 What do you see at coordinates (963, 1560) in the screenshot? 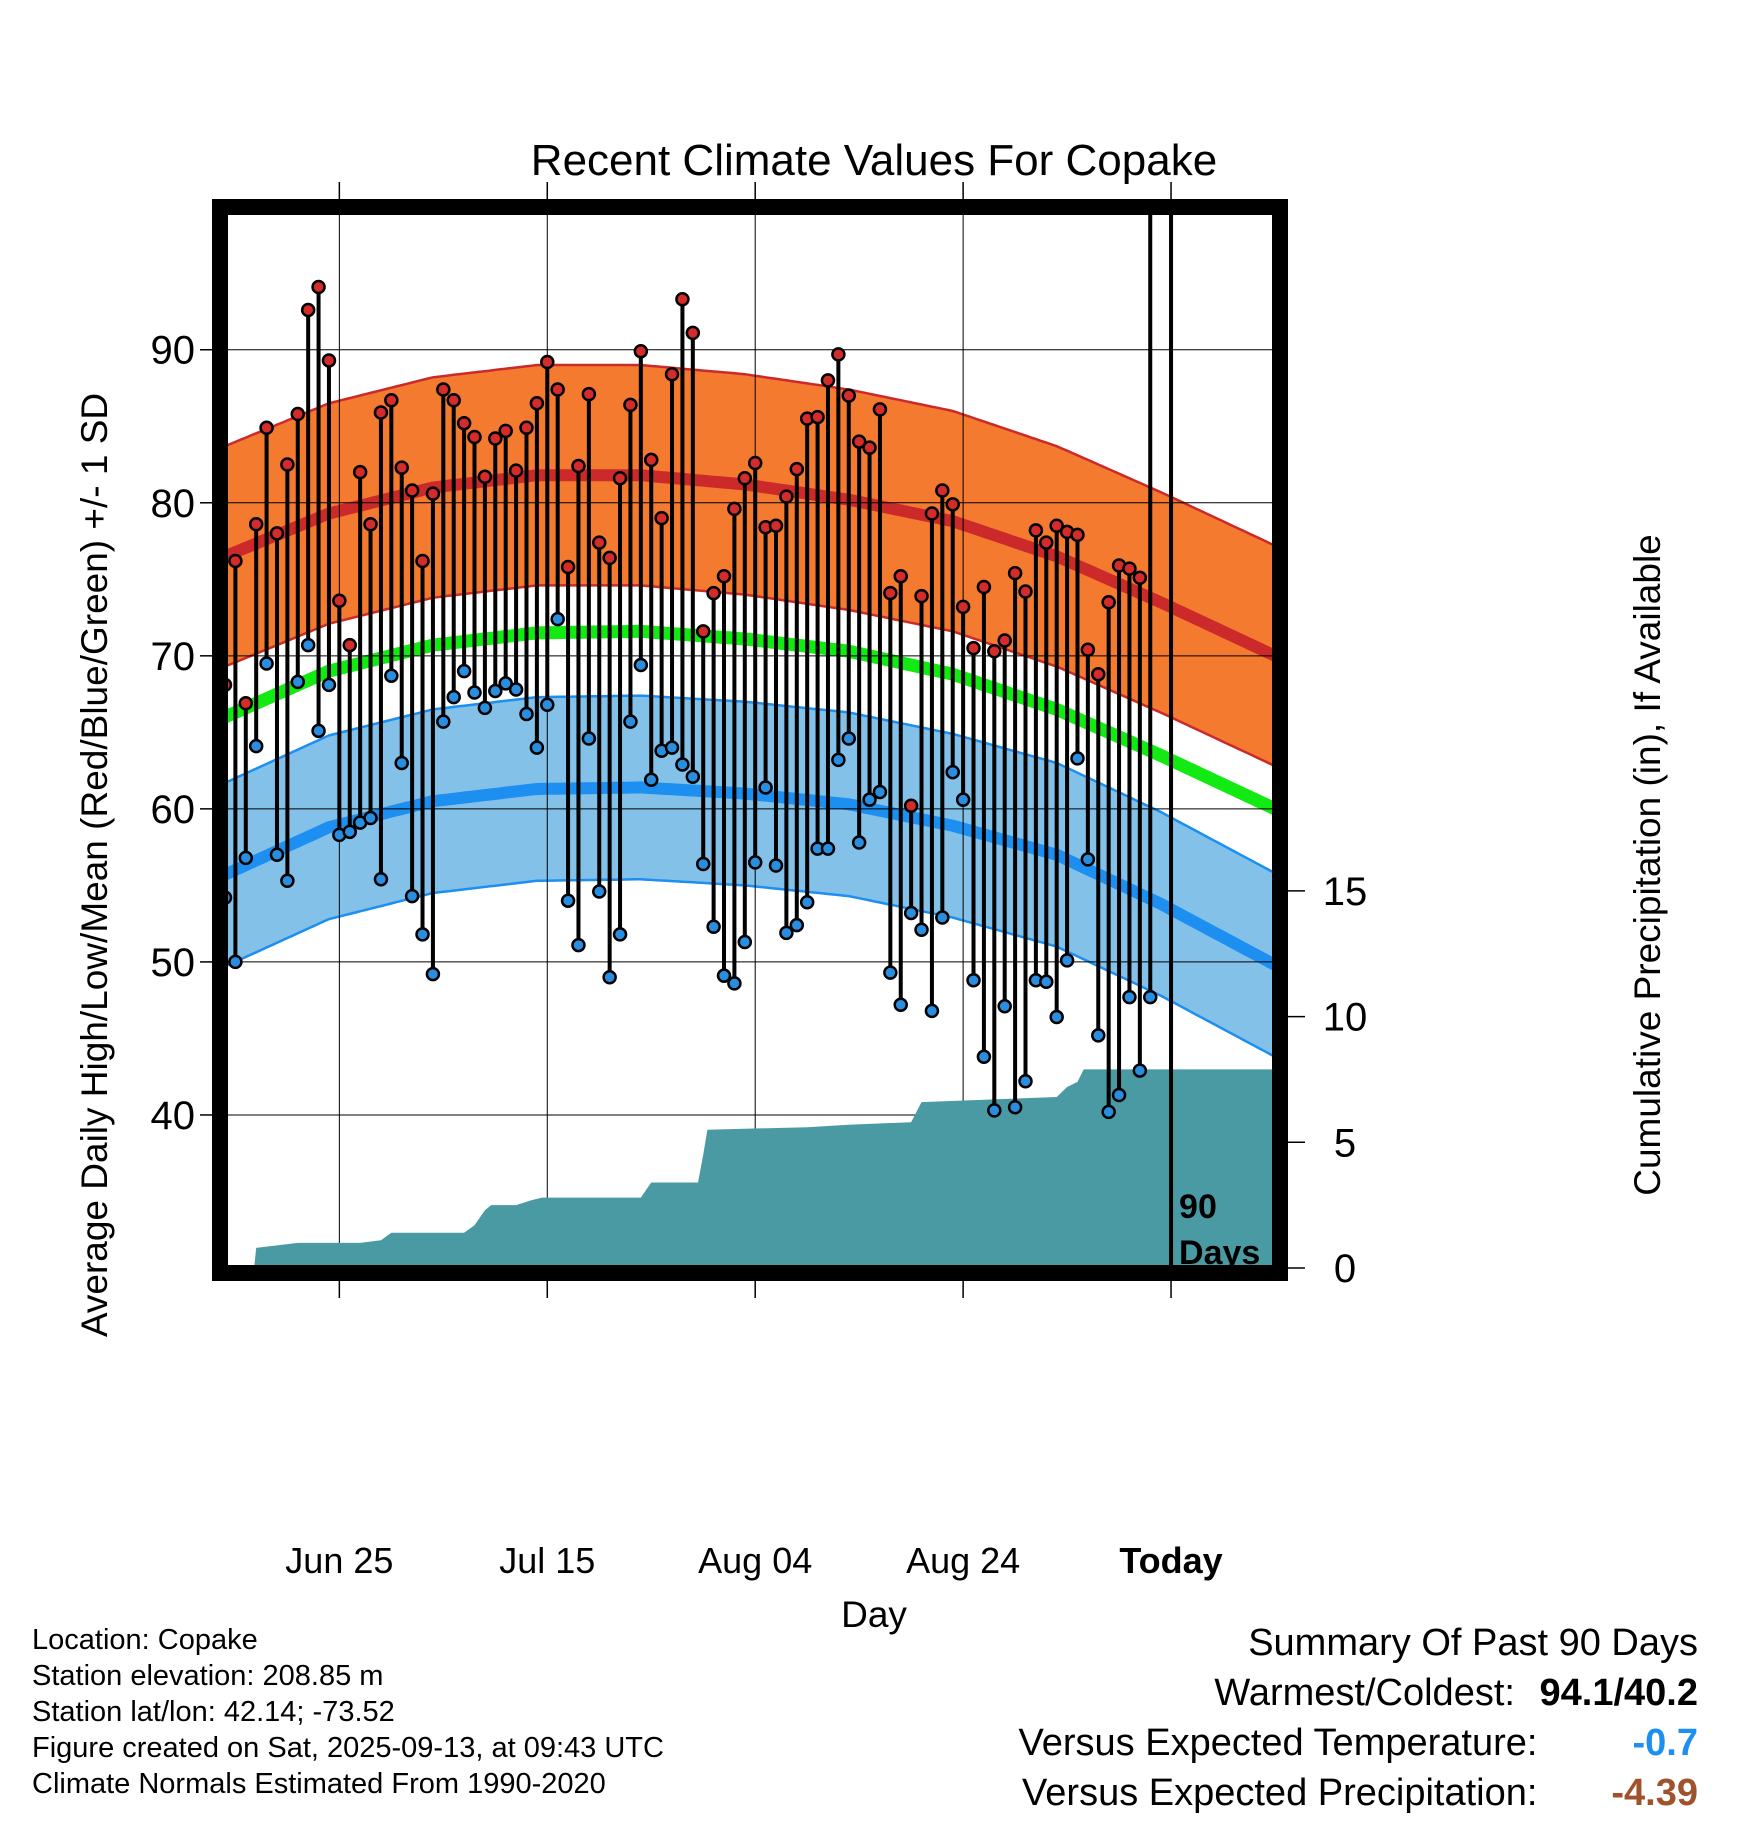
I see `x-tick-label: Aug 24` at bounding box center [963, 1560].